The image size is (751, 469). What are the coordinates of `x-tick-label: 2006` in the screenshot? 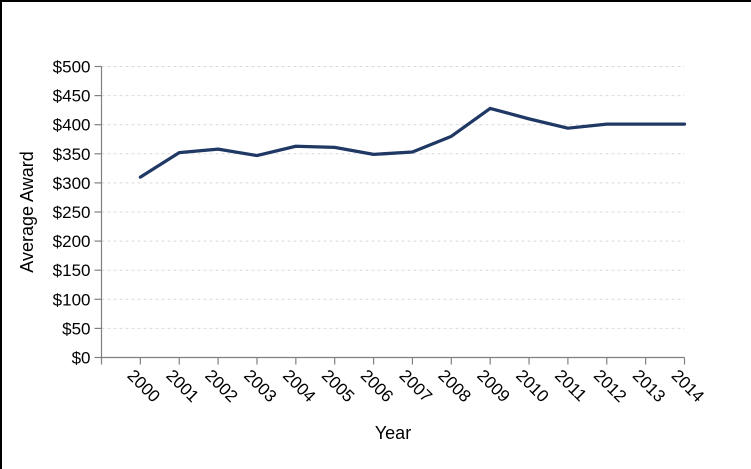 It's located at (377, 386).